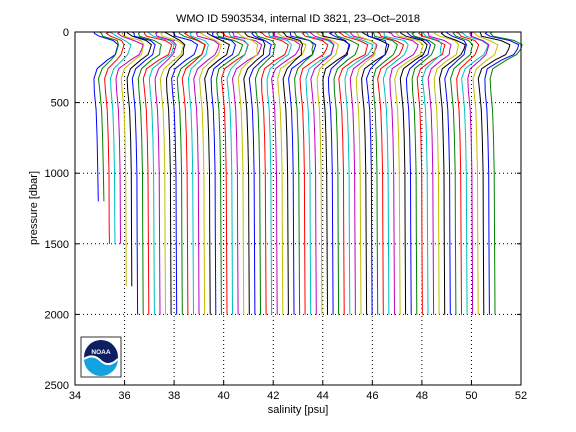 The height and width of the screenshot is (432, 576). I want to click on y-tick-label: 1500, so click(57, 245).